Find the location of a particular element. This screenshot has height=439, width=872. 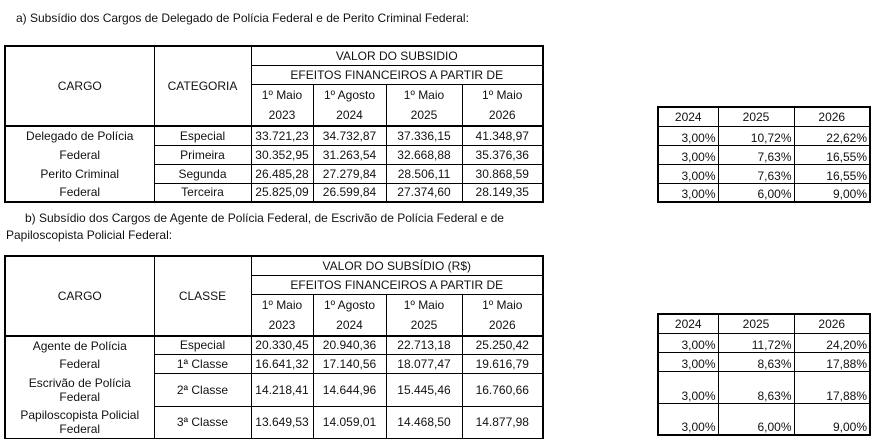

value-cell: 30.352,95 is located at coordinates (282, 154).